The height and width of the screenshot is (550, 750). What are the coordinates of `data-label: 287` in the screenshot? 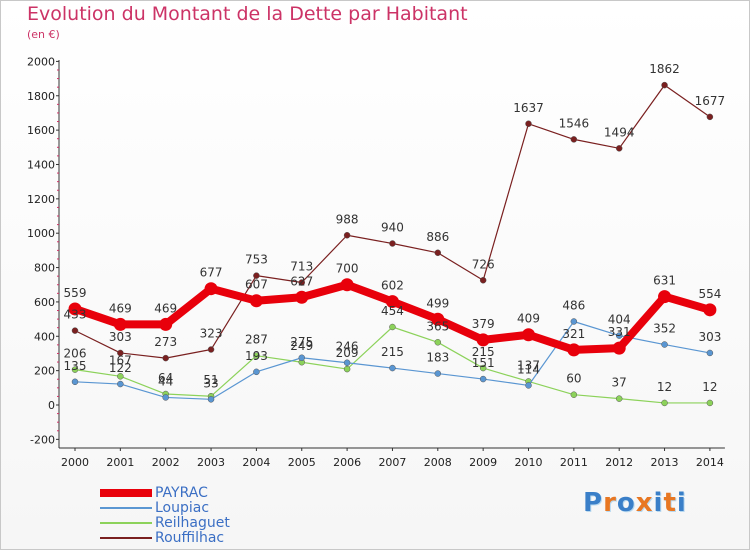 It's located at (256, 340).